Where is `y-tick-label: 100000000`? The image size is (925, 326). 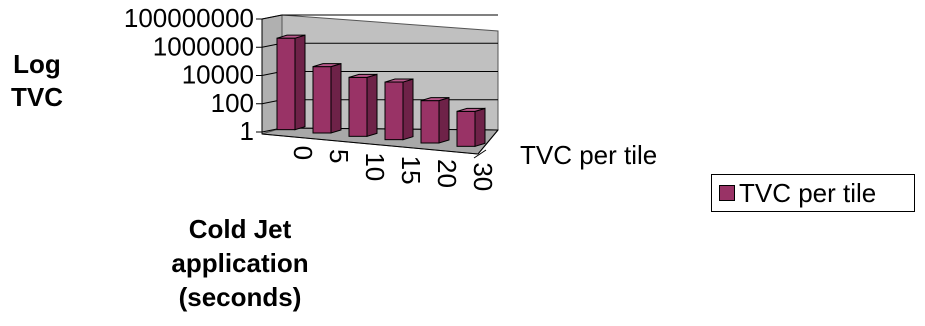
y-tick-label: 100000000 is located at coordinates (189, 18).